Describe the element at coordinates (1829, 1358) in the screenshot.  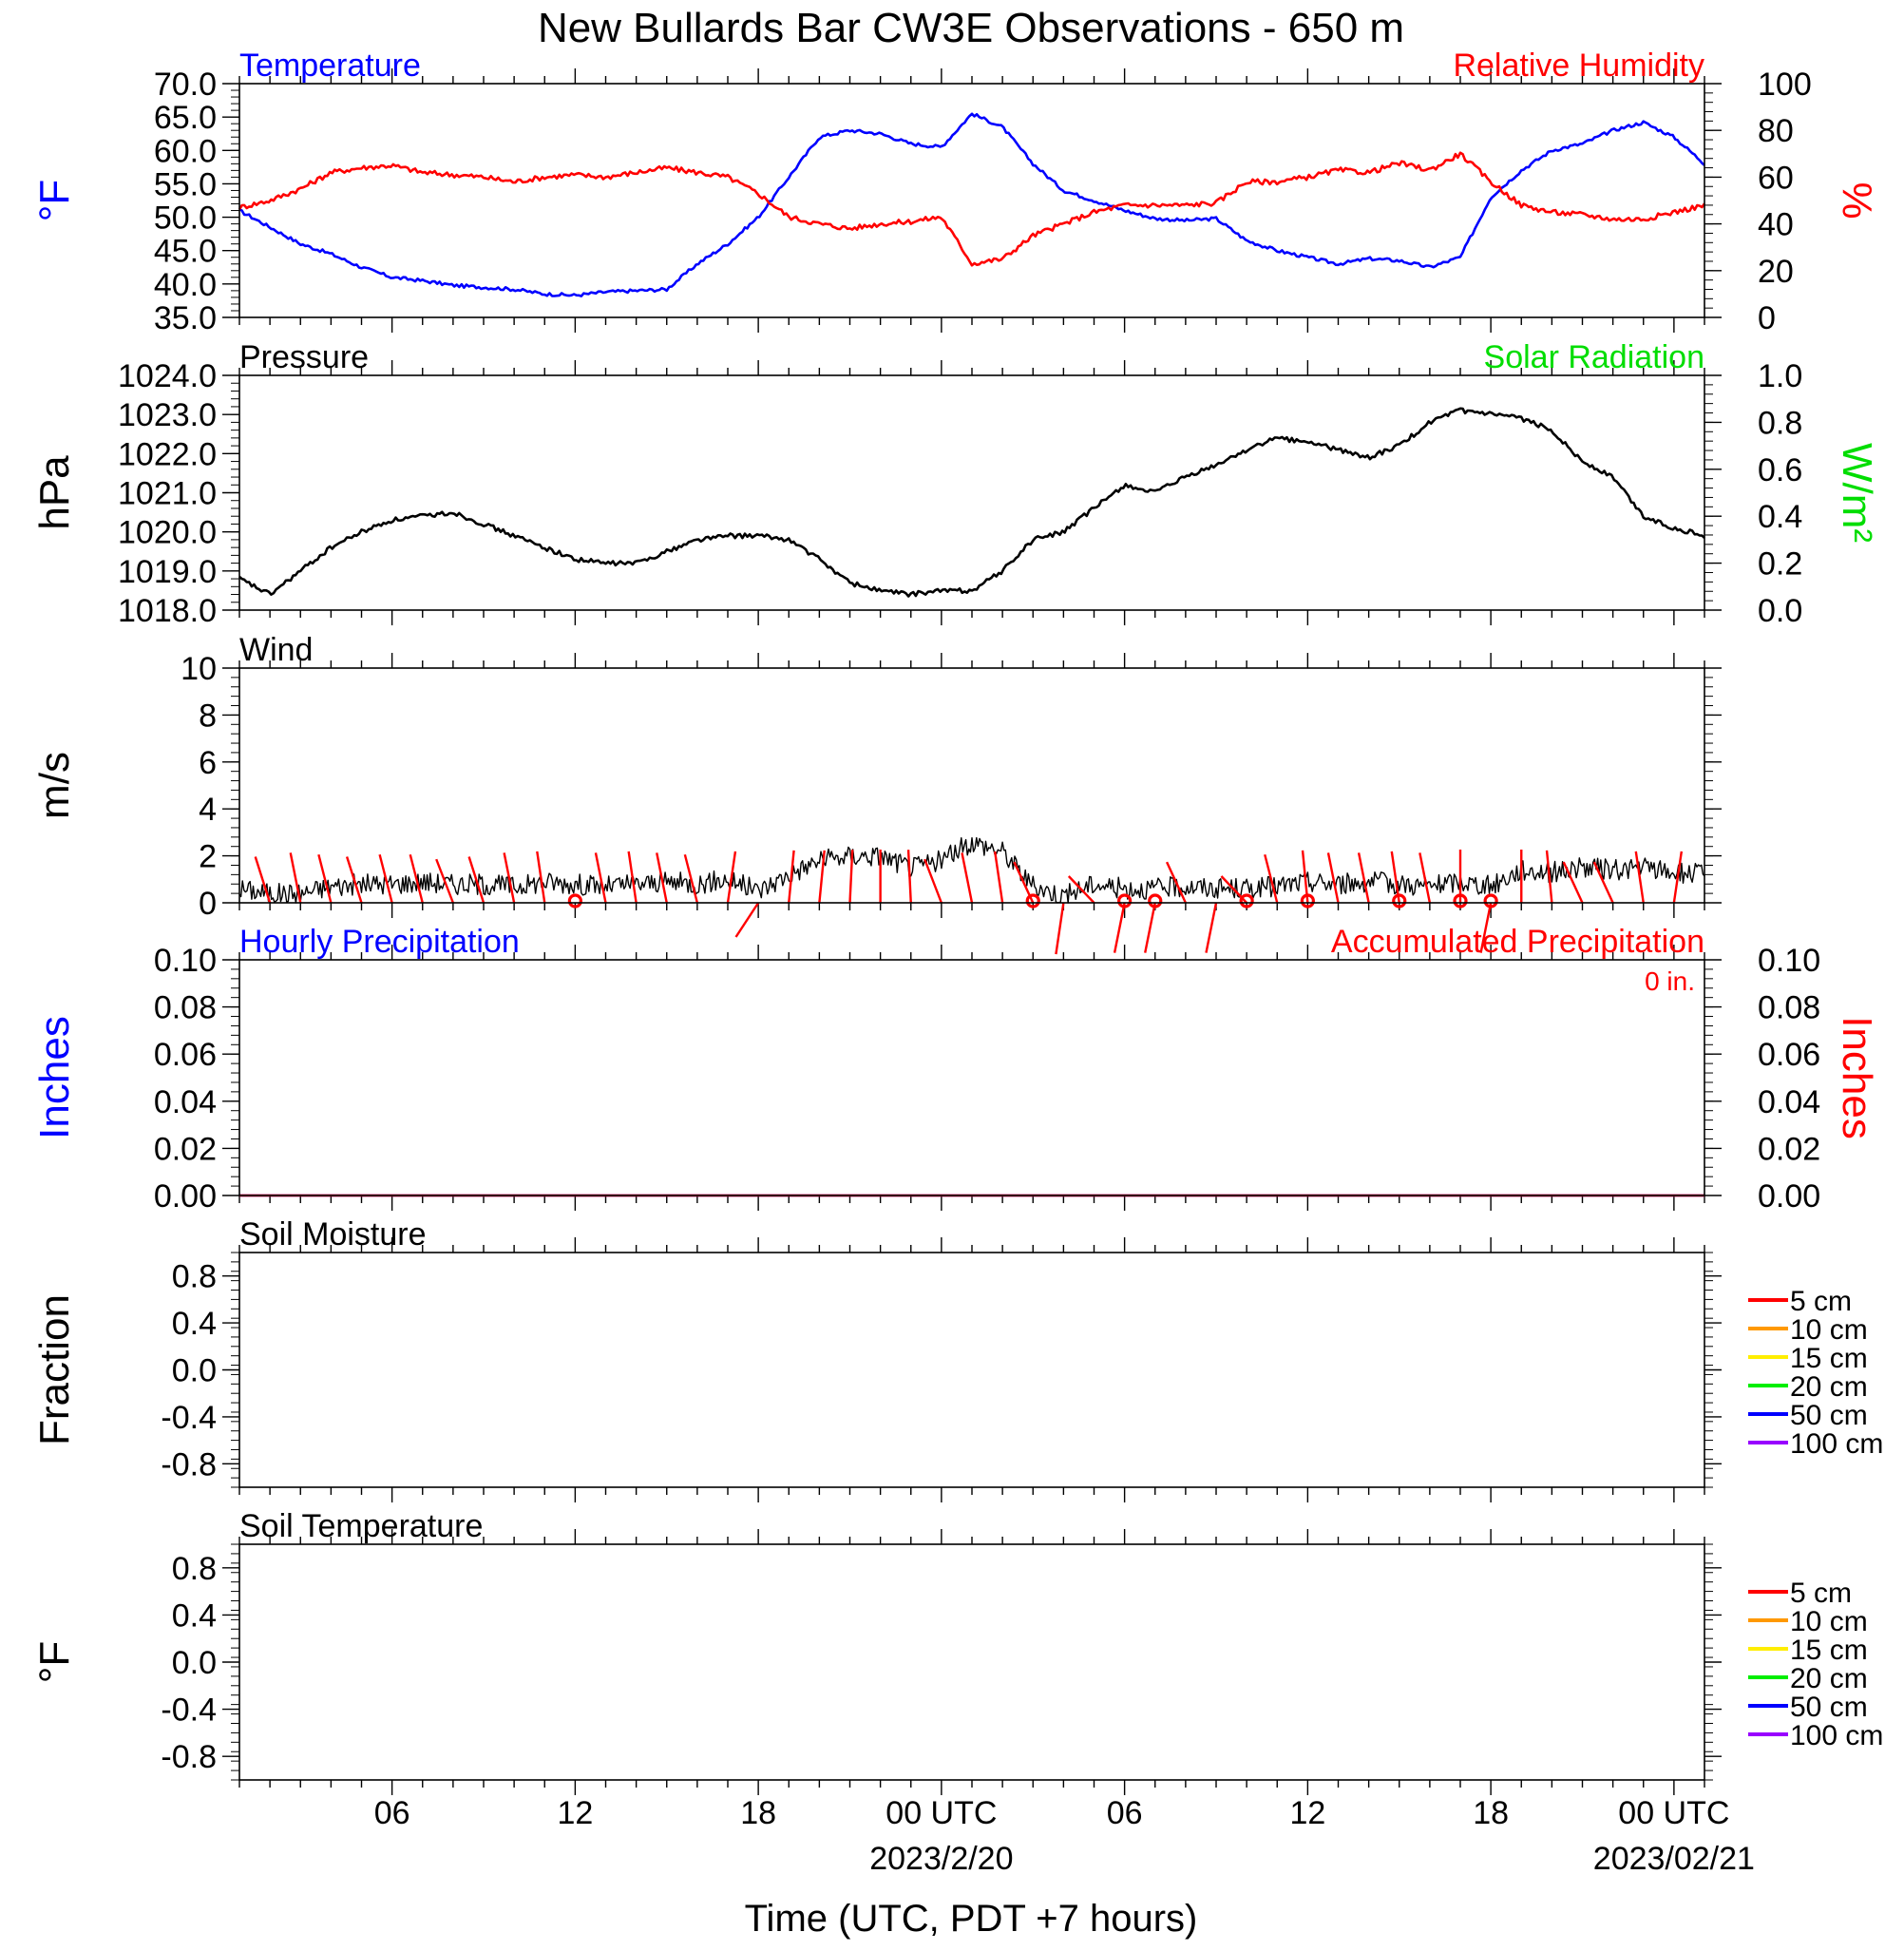
I see `legend-label: 15 cm` at that location.